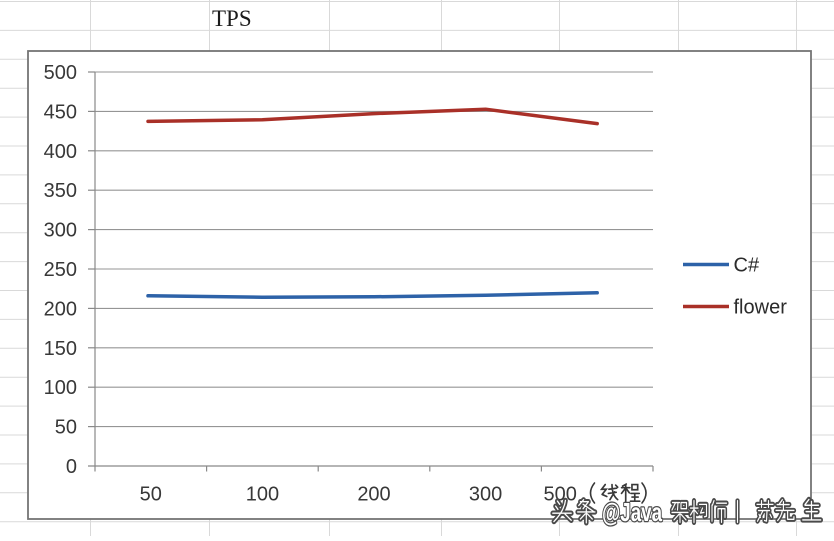 This screenshot has width=834, height=541. I want to click on svg-text: 450, so click(60, 112).